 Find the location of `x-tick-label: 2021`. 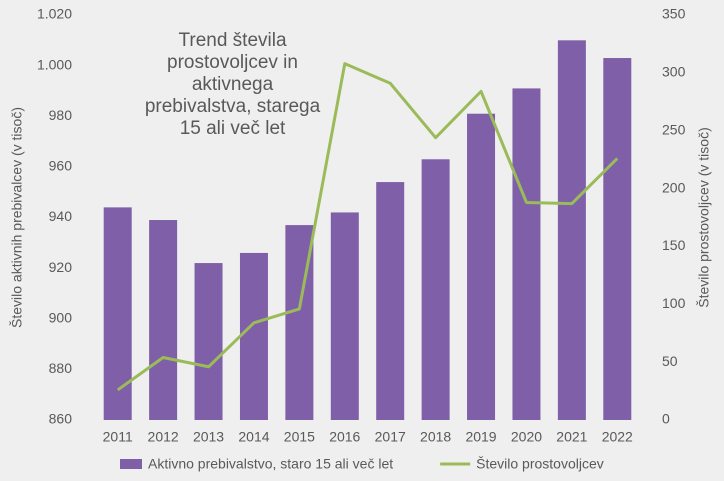

x-tick-label: 2021 is located at coordinates (571, 437).